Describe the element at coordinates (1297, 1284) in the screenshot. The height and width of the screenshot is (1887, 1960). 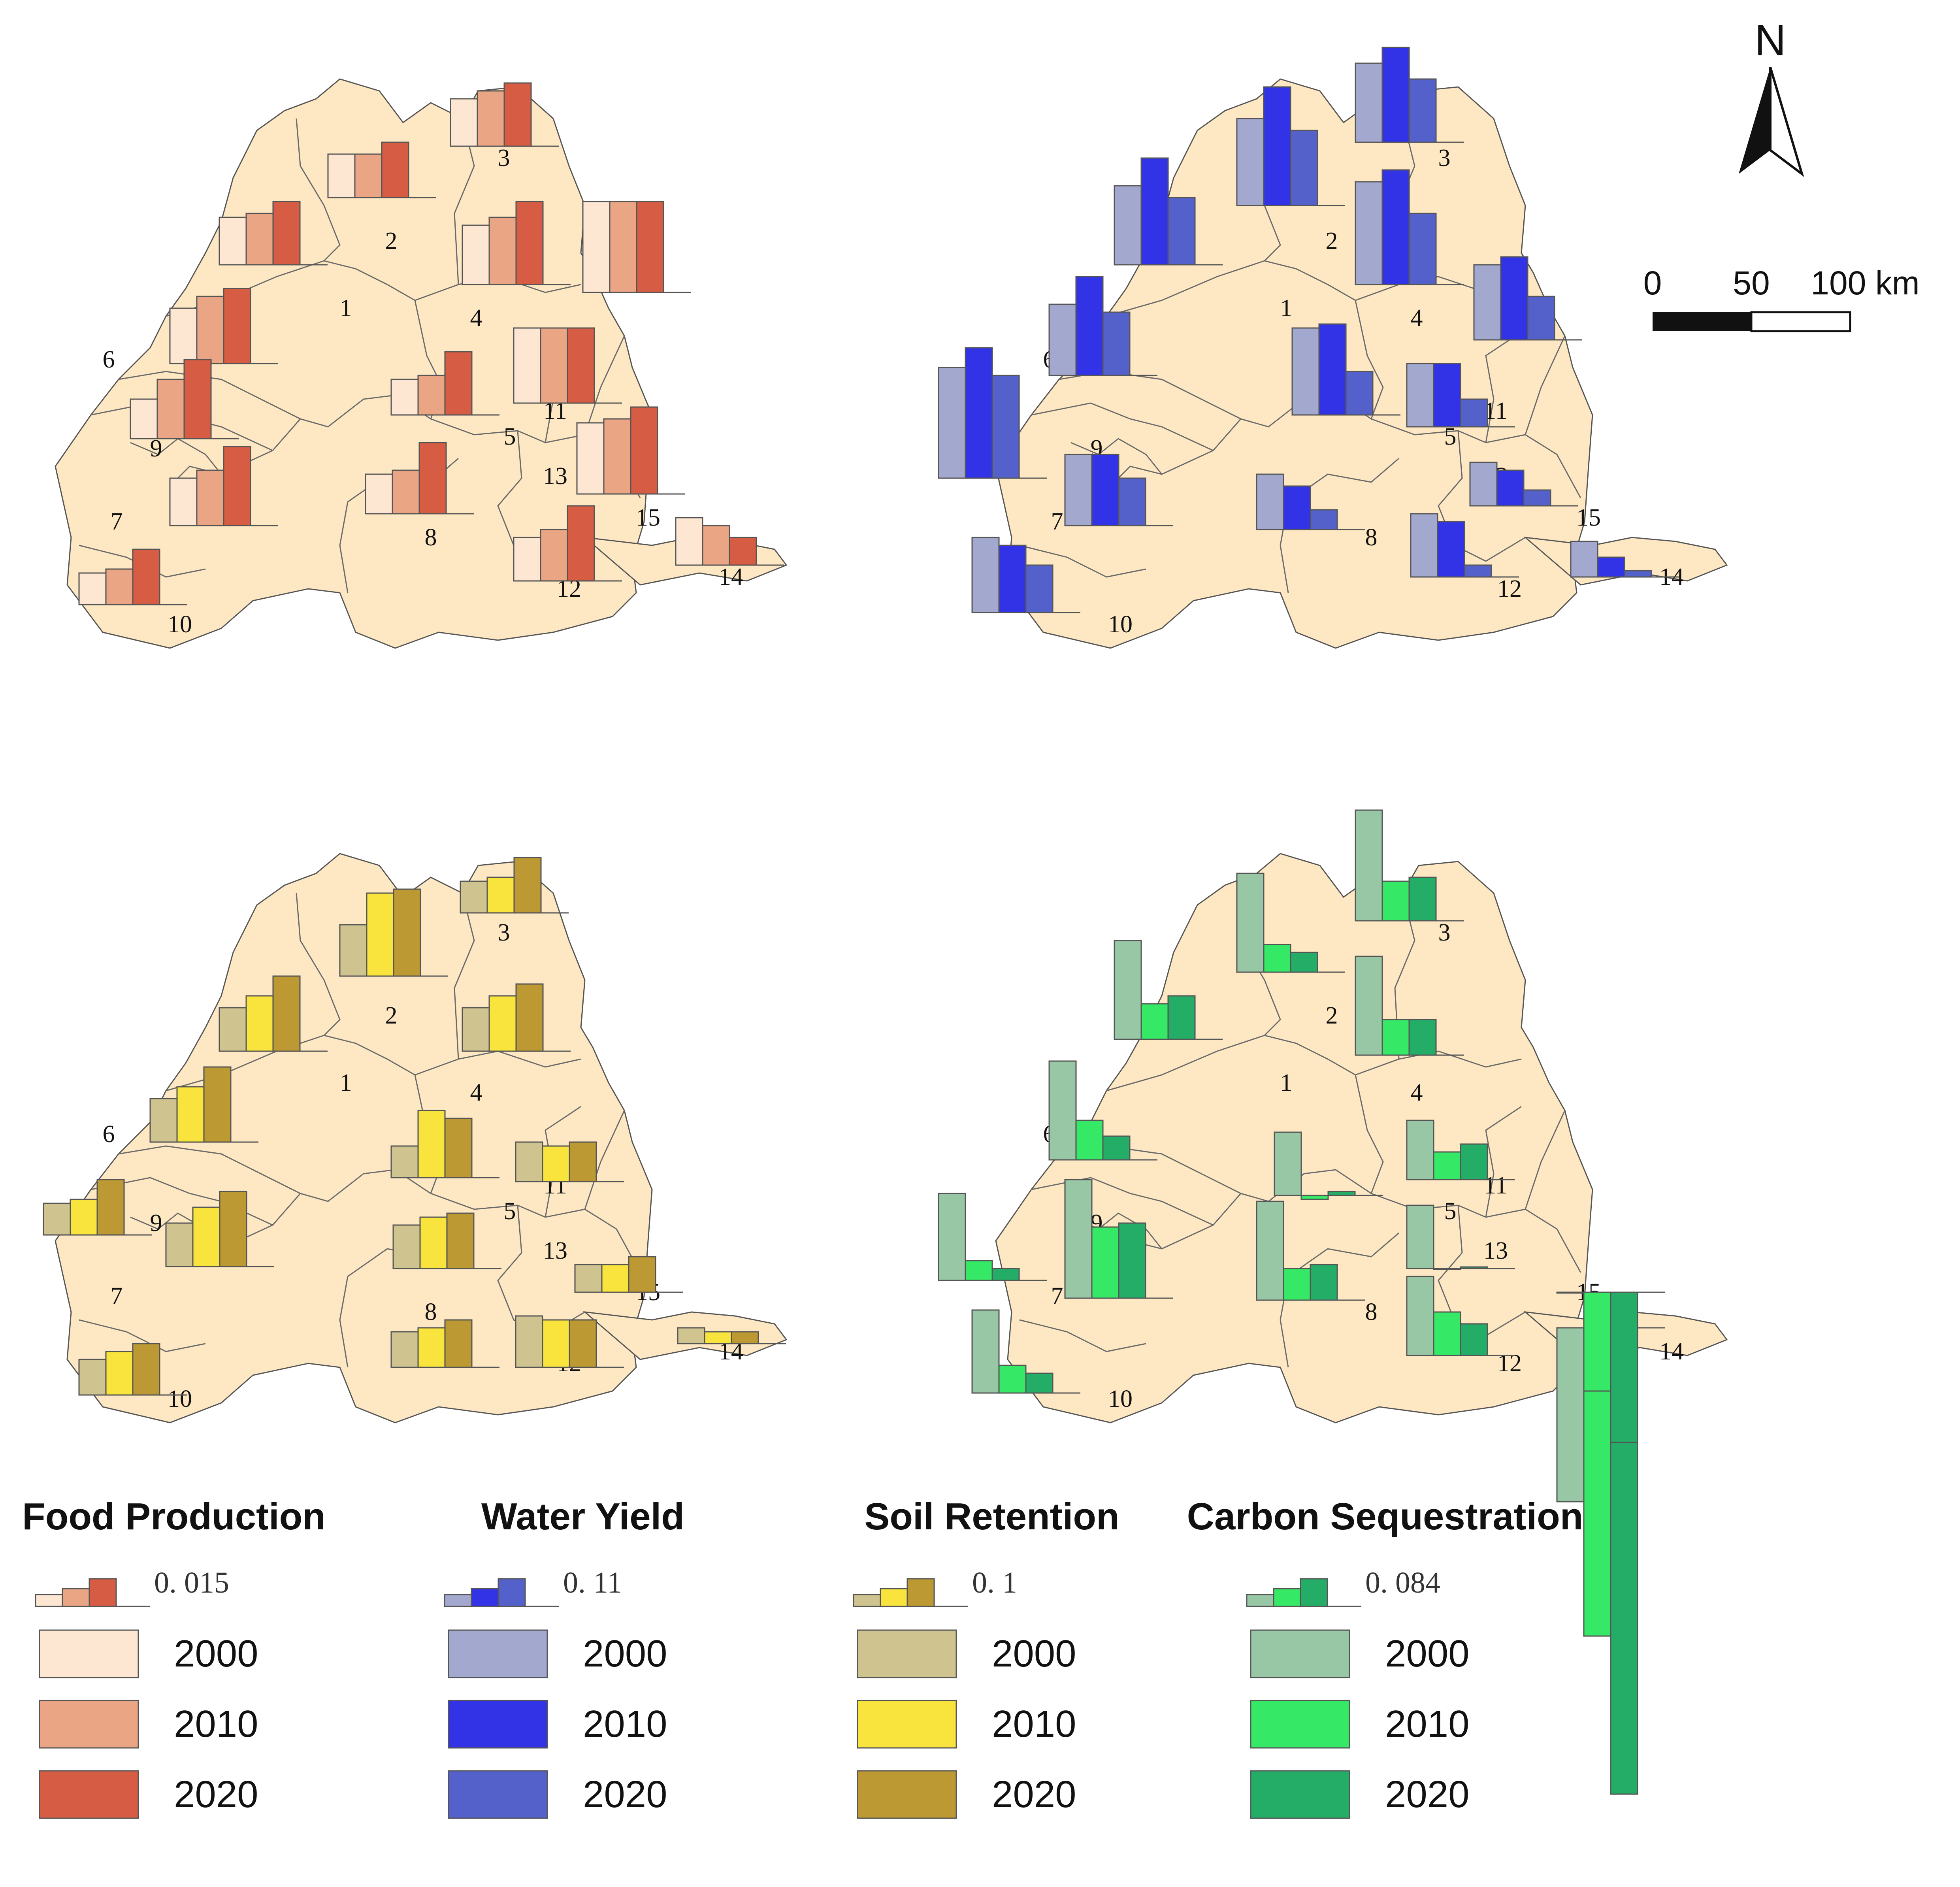
I see `bar-carbon-region-8-2010` at that location.